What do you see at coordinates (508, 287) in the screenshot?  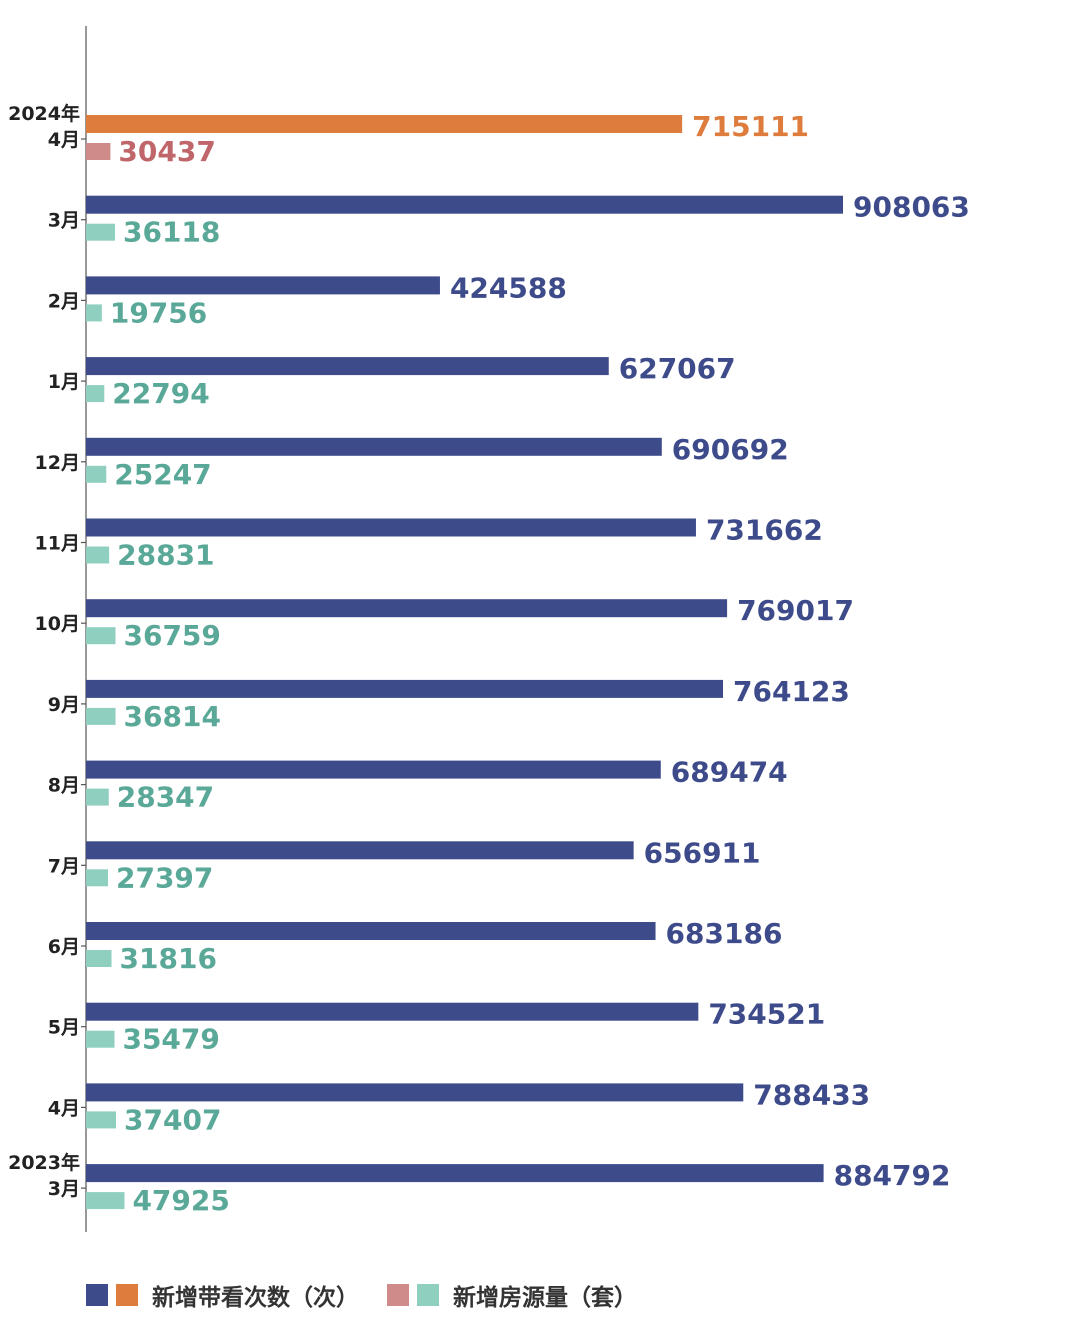 I see `data-label-visits: 424588` at bounding box center [508, 287].